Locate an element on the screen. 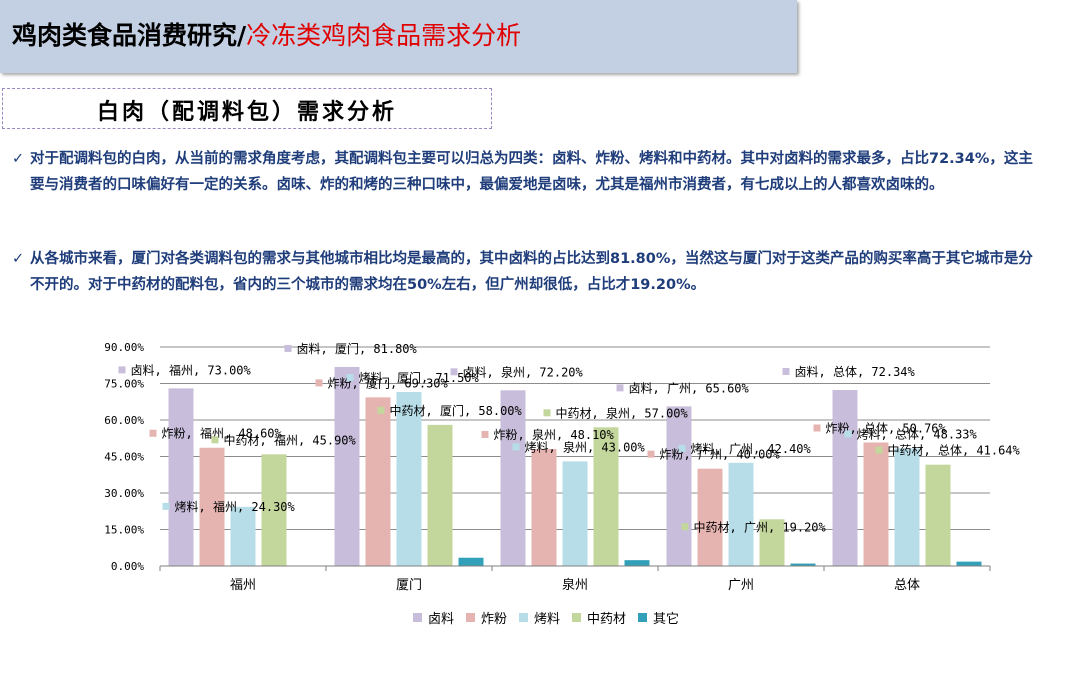  header-bar: 鸡肉类食品消费研究/冷冻类鸡肉食品需求分析 is located at coordinates (398, 36).